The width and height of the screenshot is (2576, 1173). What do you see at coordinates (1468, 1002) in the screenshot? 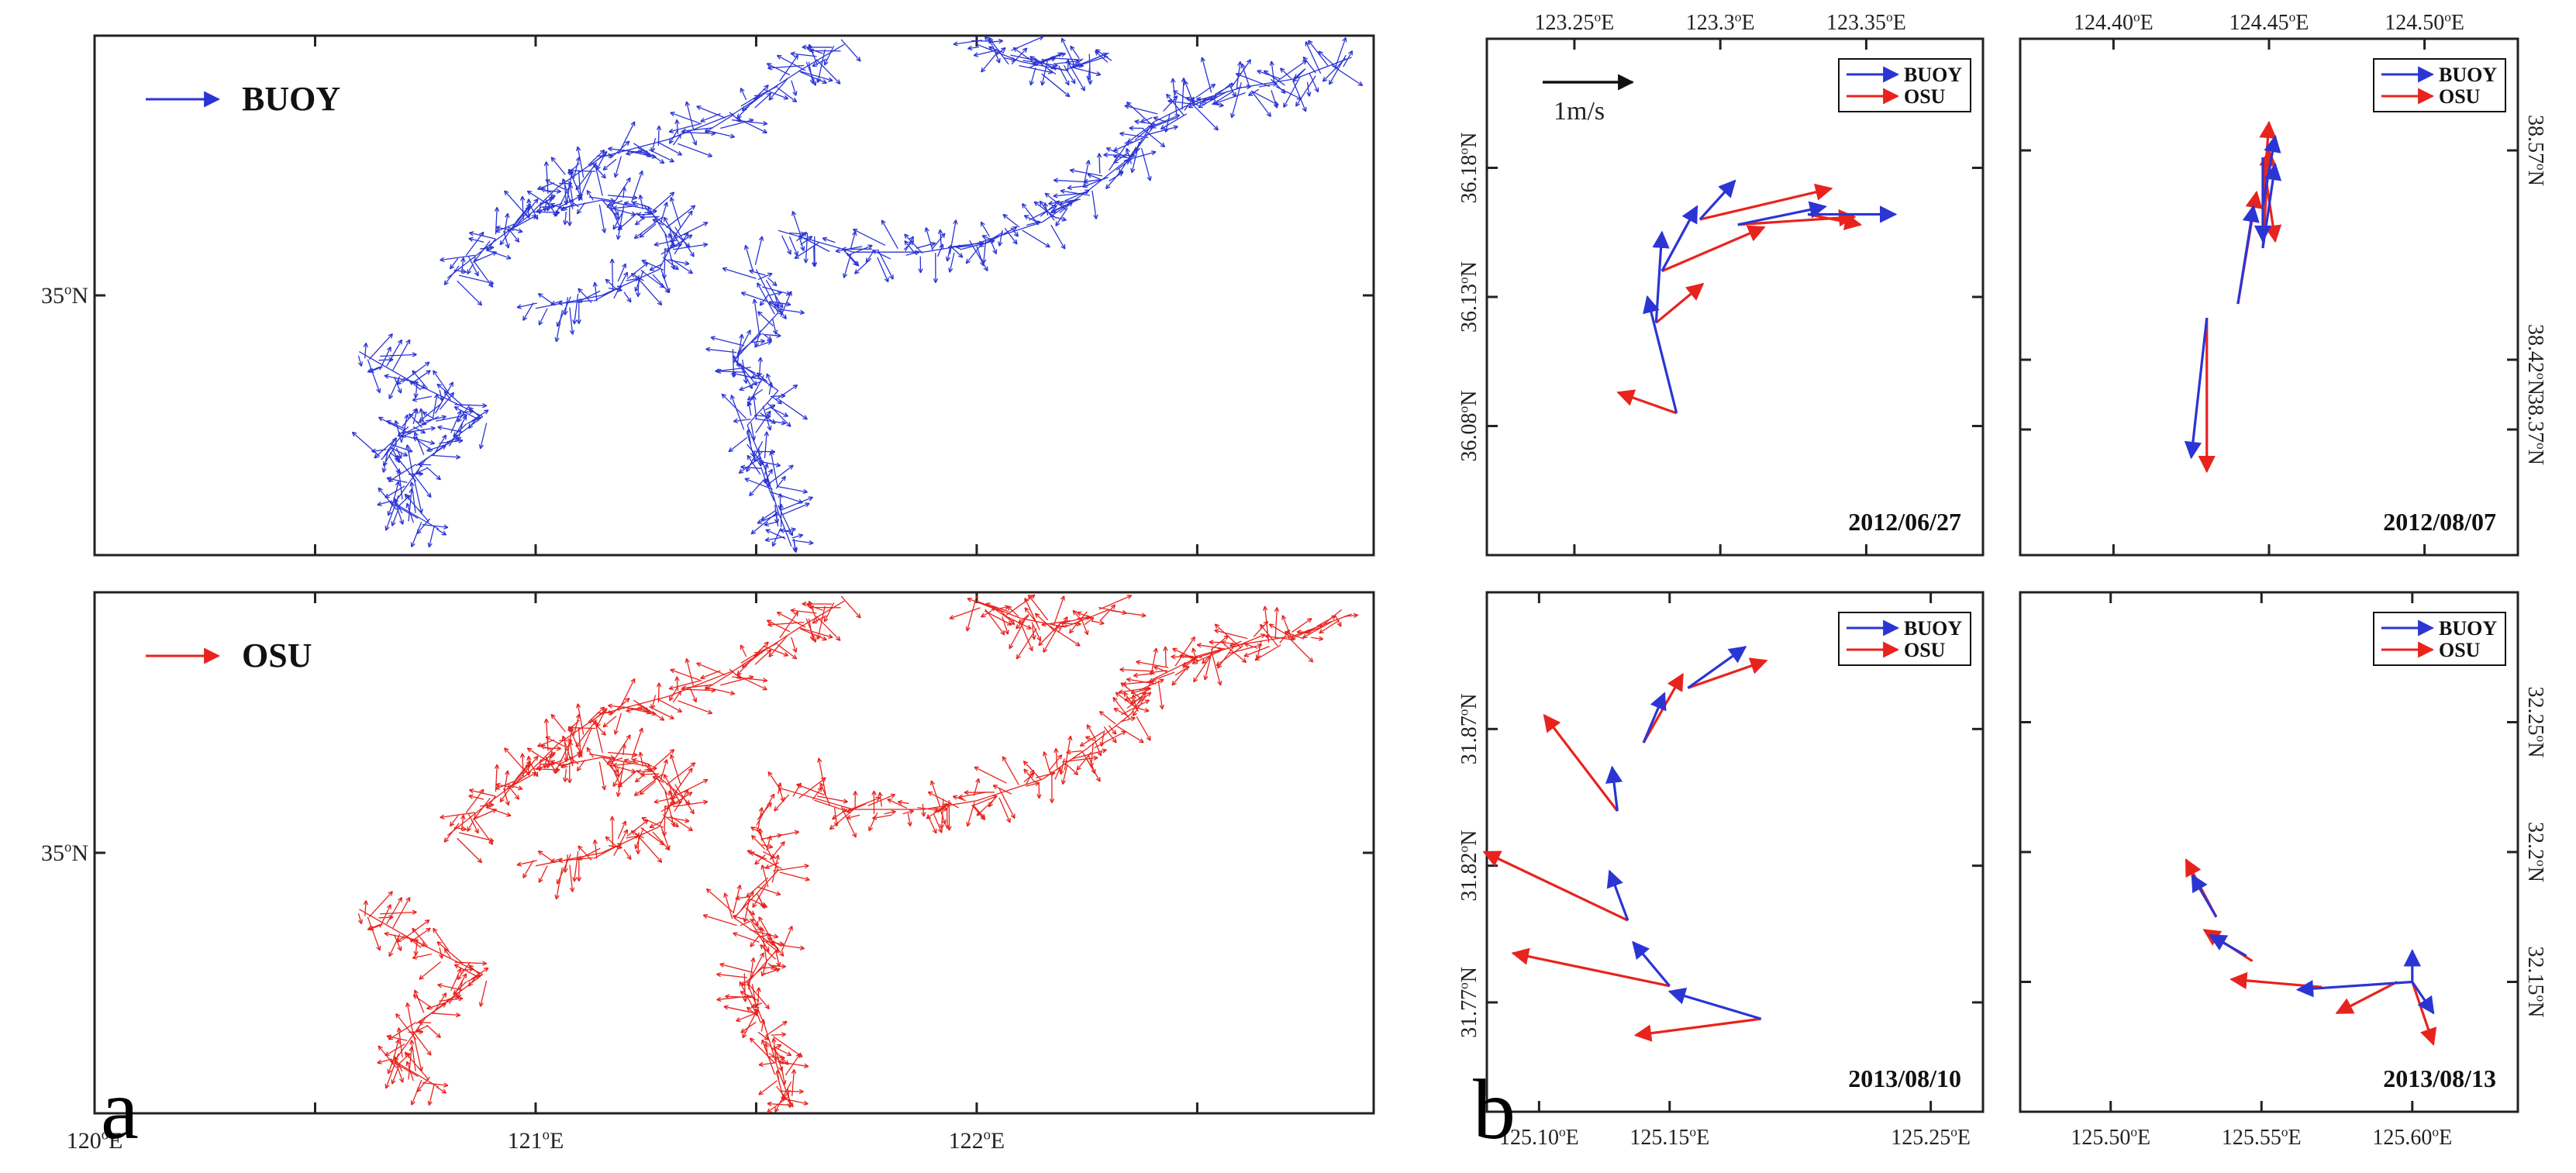
I see `y-tick-label: 31.77oN` at bounding box center [1468, 1002].